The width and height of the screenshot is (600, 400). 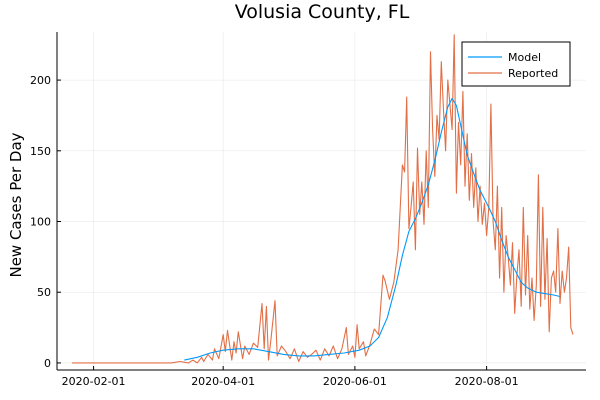 I want to click on legend: Model Reported, so click(x=516, y=64).